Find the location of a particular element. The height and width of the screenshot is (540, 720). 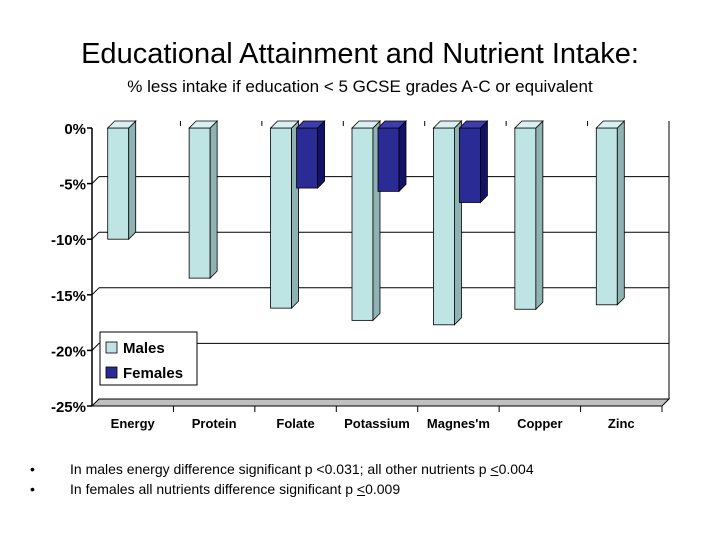

plot-floor is located at coordinates (380, 402).